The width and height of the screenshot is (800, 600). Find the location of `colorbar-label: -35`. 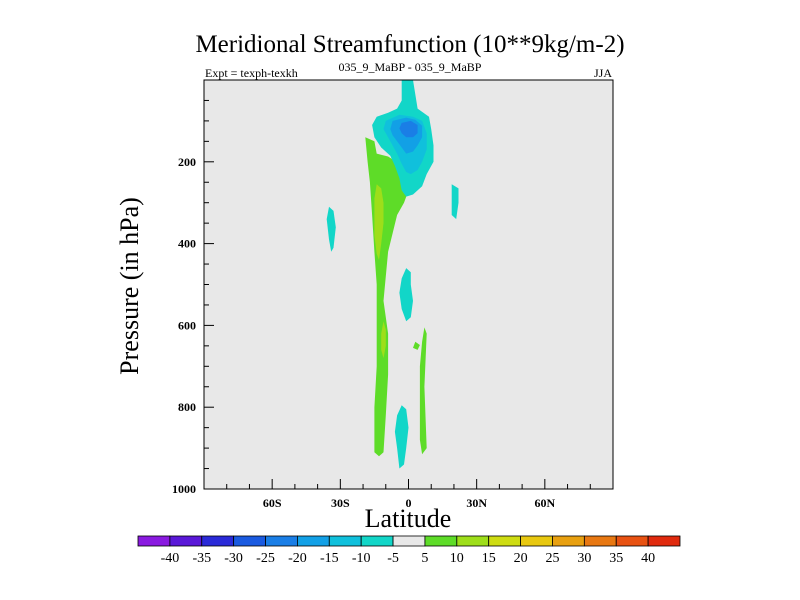

colorbar-label: -35 is located at coordinates (201, 558).